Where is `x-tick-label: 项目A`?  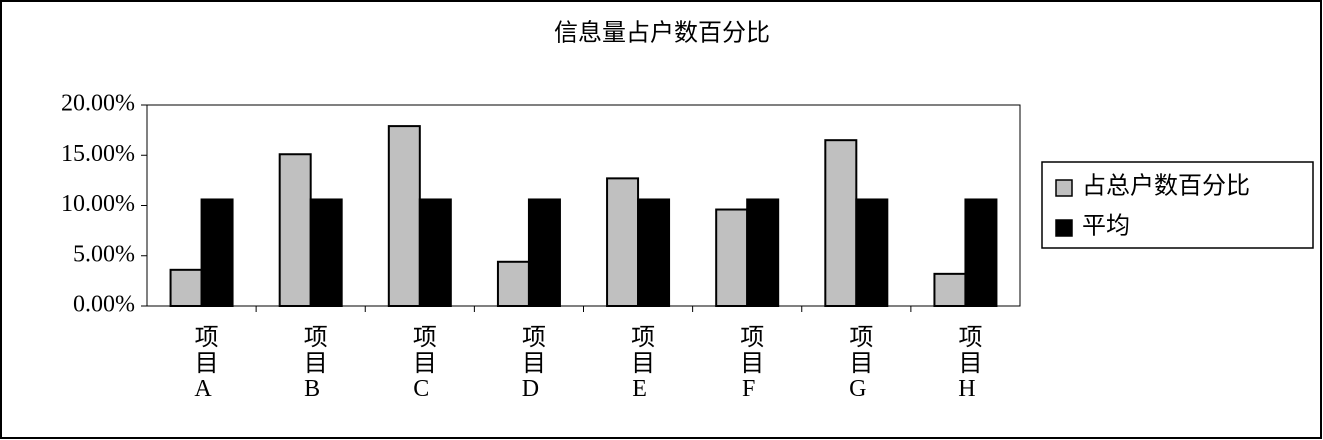
x-tick-label: 项目A is located at coordinates (204, 364).